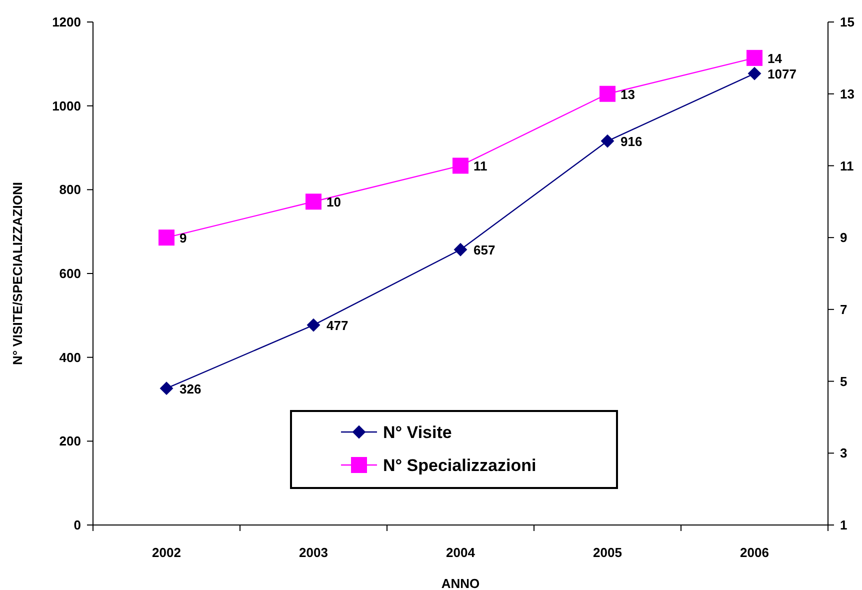 The image size is (862, 590). What do you see at coordinates (754, 552) in the screenshot?
I see `x-tick-label: 2006` at bounding box center [754, 552].